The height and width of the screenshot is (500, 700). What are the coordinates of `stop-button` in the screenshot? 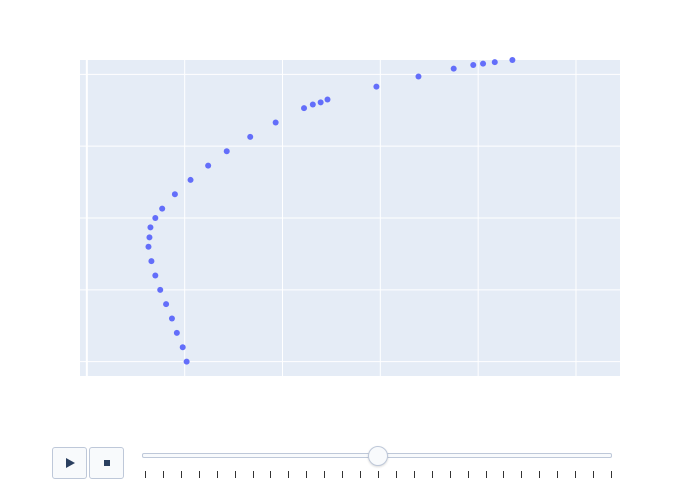 It's located at (106, 463).